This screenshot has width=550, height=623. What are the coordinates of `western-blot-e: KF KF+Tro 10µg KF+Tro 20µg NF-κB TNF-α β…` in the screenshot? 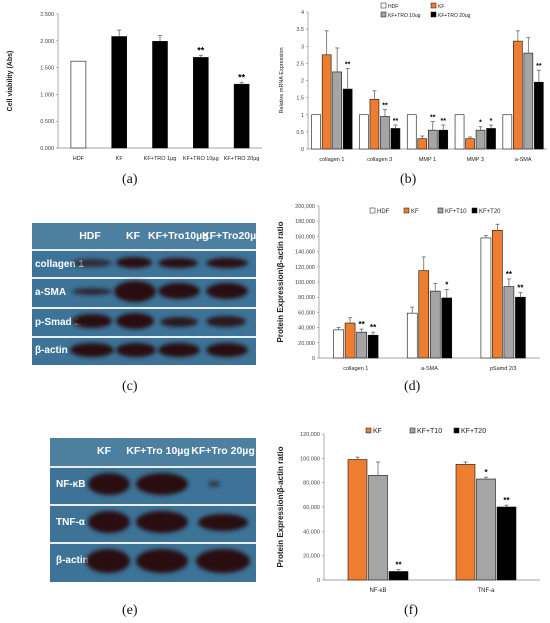 It's located at (153, 510).